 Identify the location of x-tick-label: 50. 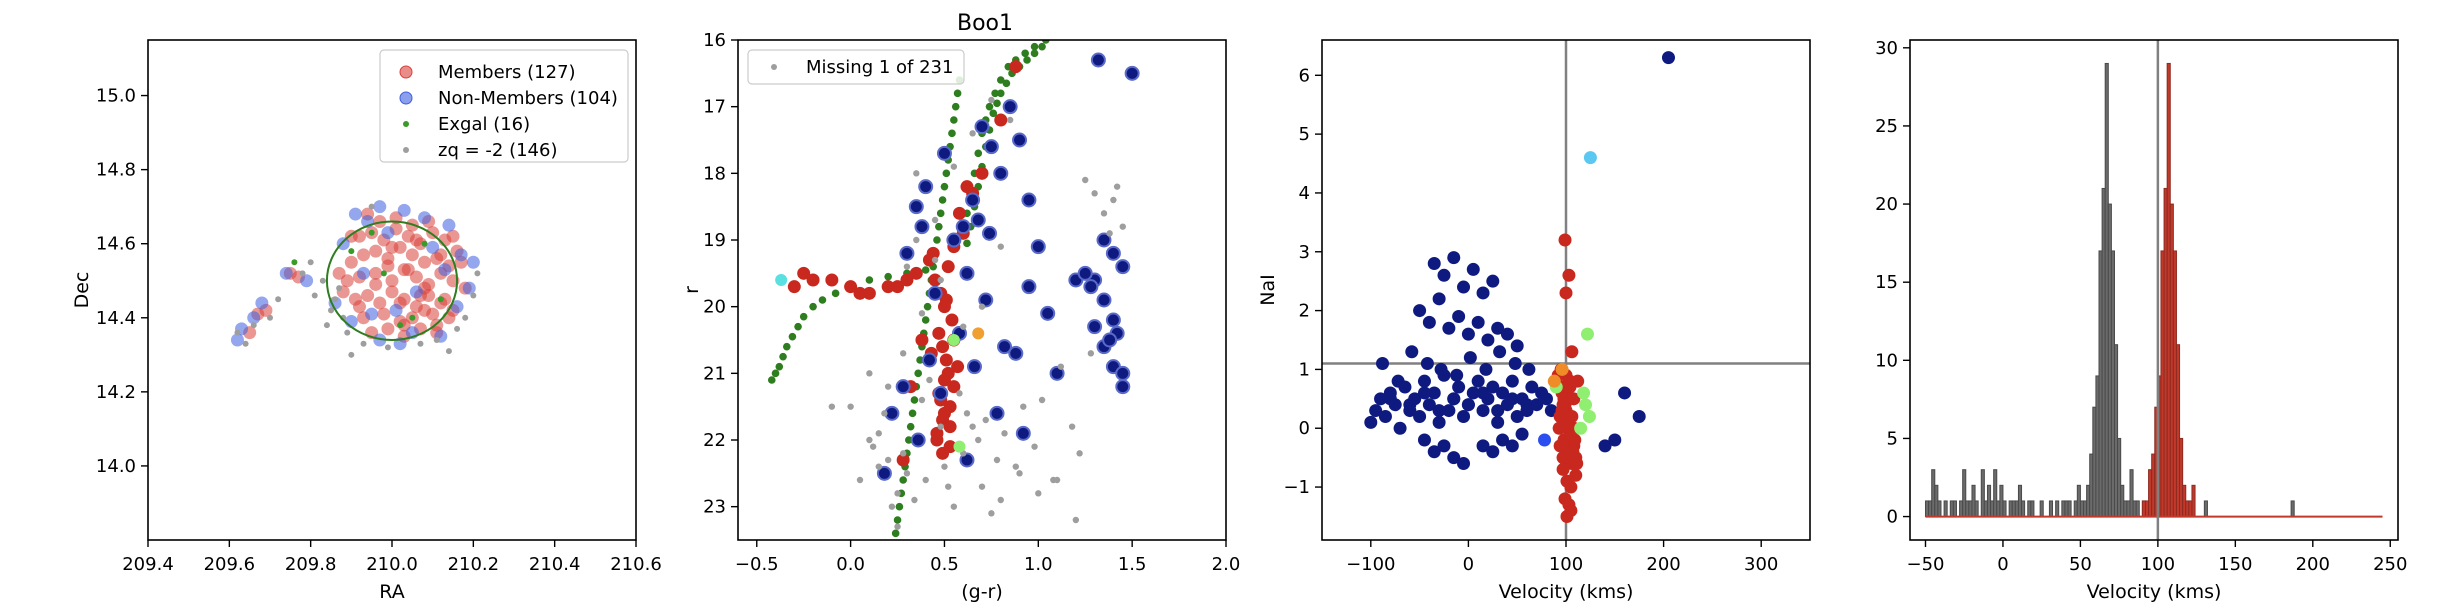
(2080, 564).